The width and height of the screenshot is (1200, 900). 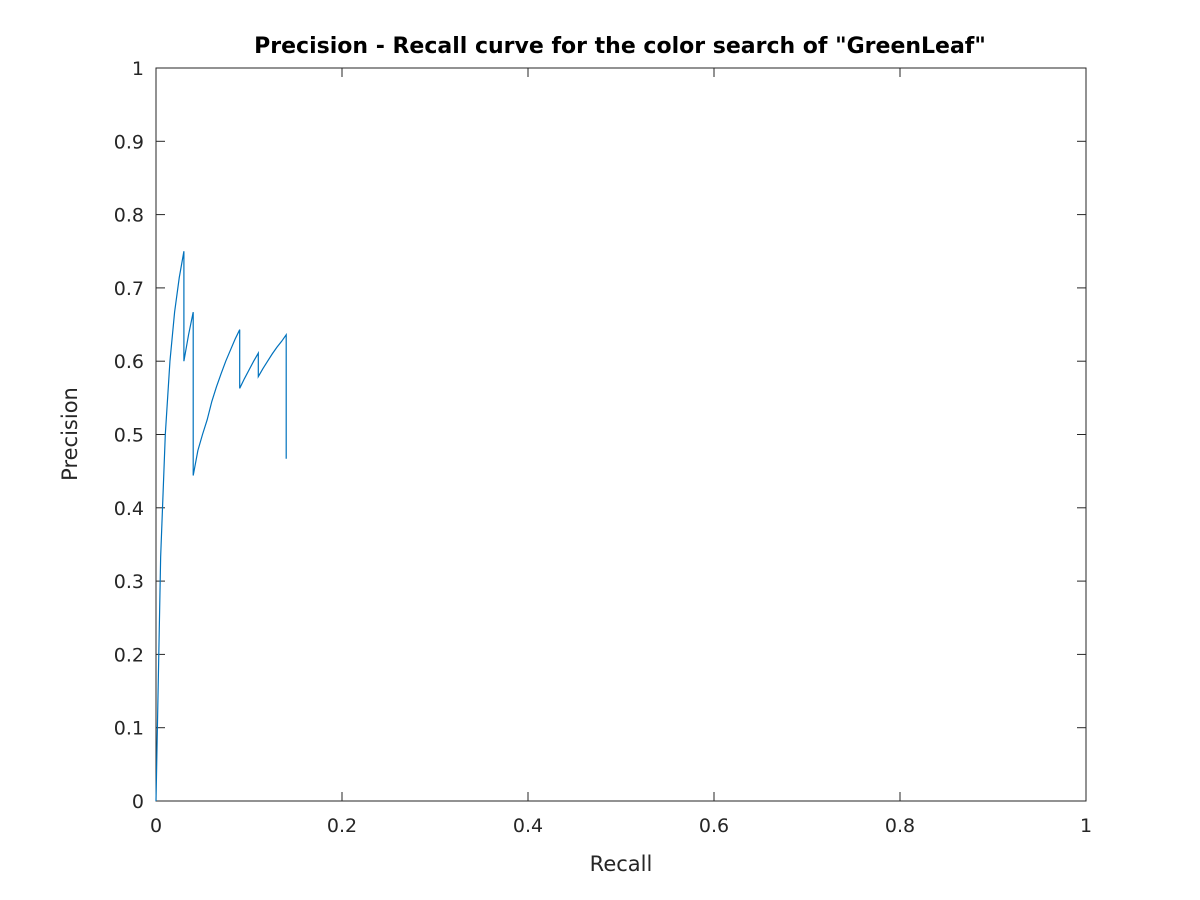 What do you see at coordinates (129, 729) in the screenshot?
I see `y-tick-label: 0.1` at bounding box center [129, 729].